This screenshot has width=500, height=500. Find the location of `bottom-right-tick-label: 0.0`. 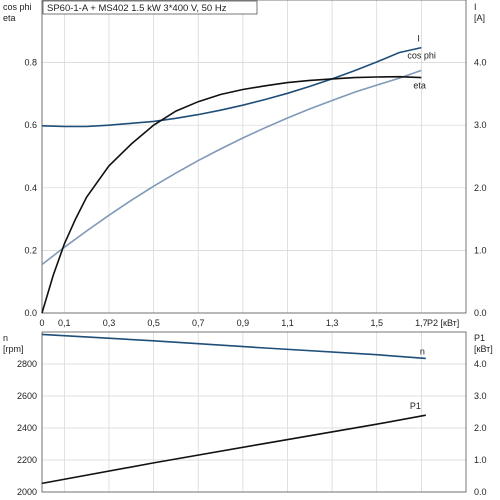

bottom-right-tick-label: 0.0 is located at coordinates (480, 492).